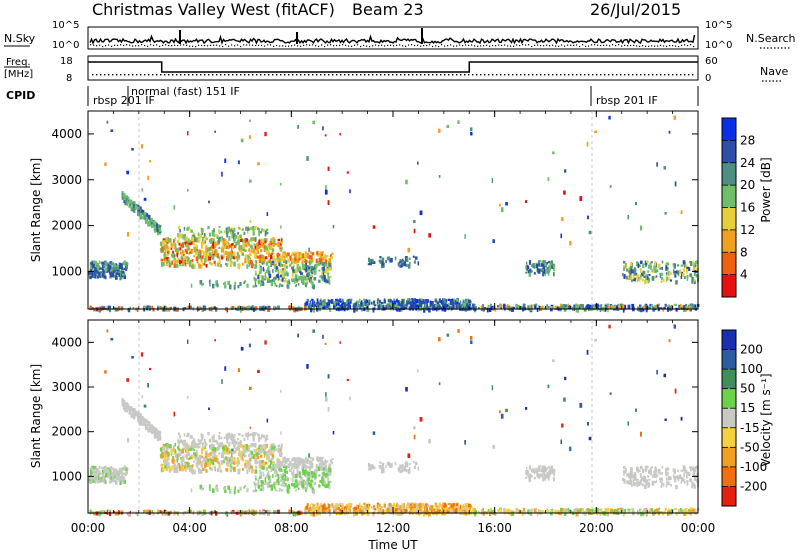 The width and height of the screenshot is (800, 554). Describe the element at coordinates (738, 207) in the screenshot. I see `power-colorbar: 4 8 12 16 20 24 28` at that location.